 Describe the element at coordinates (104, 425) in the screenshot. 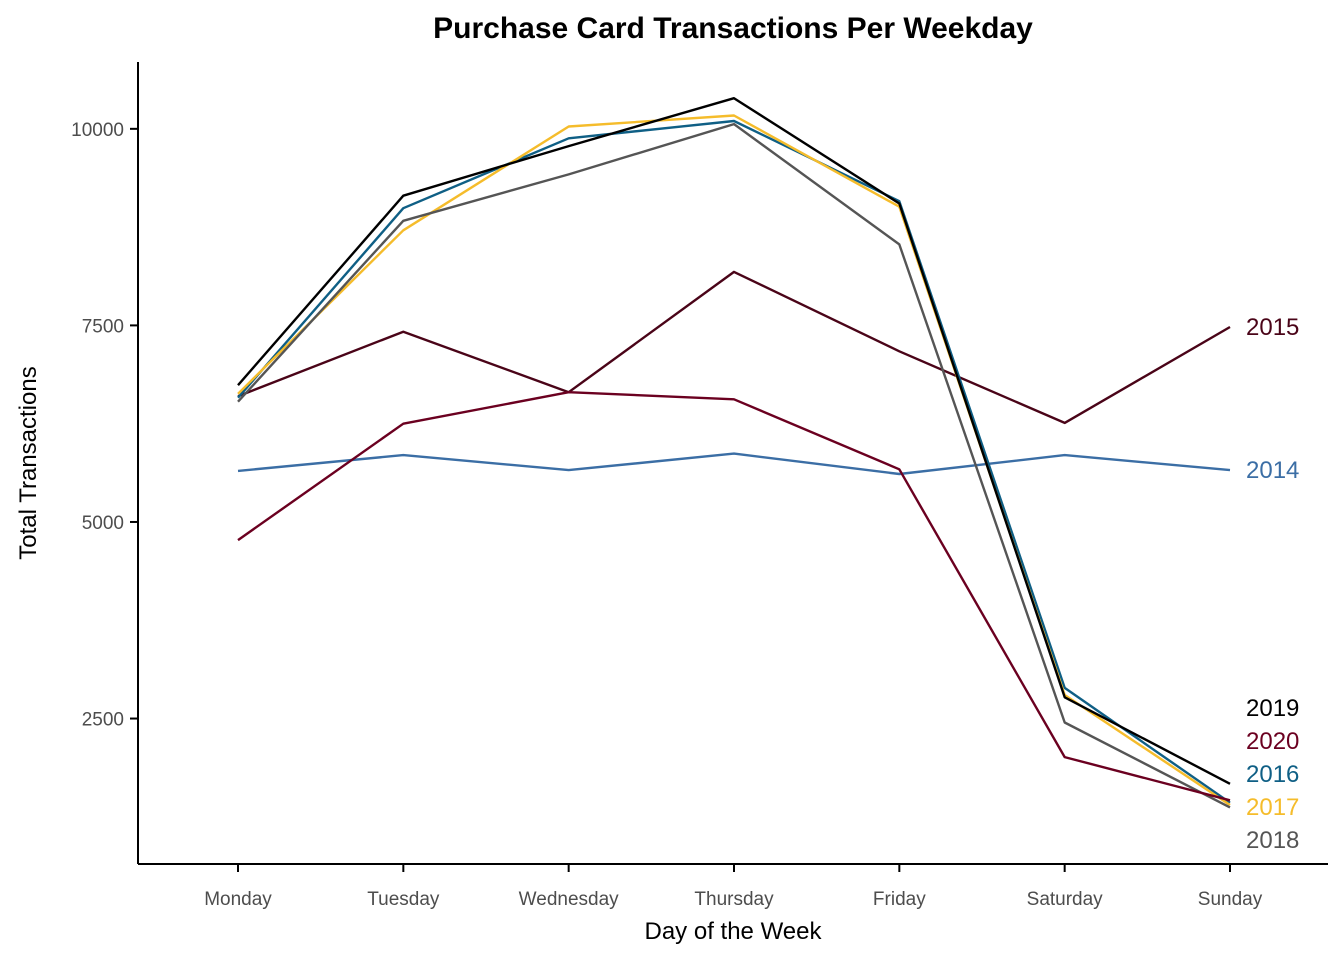

I see `y-axis-ticks: 2500 5000 7500 10000` at that location.